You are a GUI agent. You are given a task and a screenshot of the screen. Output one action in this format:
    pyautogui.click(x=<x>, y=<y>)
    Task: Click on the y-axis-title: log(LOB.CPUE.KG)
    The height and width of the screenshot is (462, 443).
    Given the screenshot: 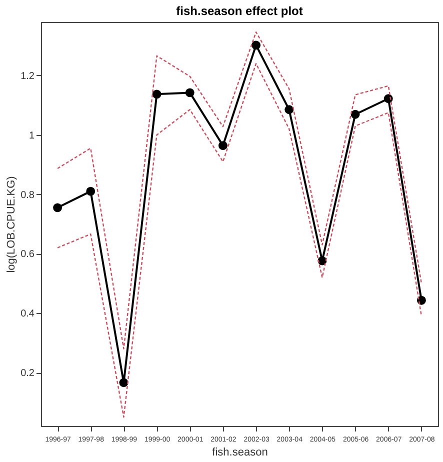 What is the action you would take?
    pyautogui.click(x=12, y=224)
    